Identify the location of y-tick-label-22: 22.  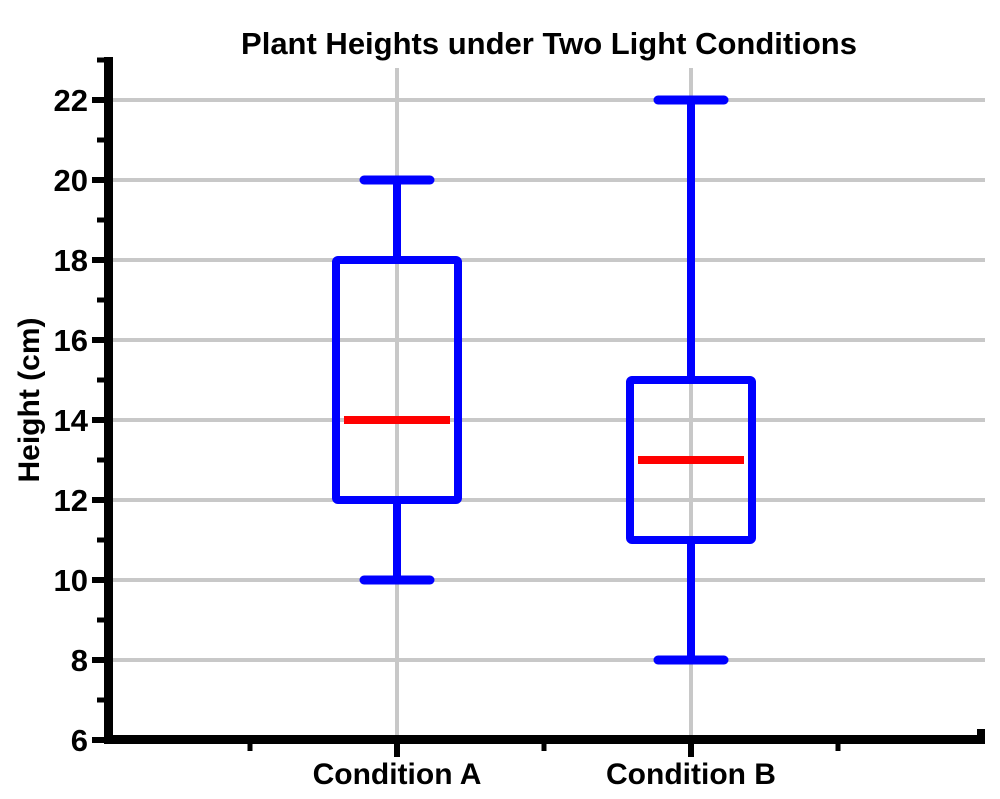
(71, 100).